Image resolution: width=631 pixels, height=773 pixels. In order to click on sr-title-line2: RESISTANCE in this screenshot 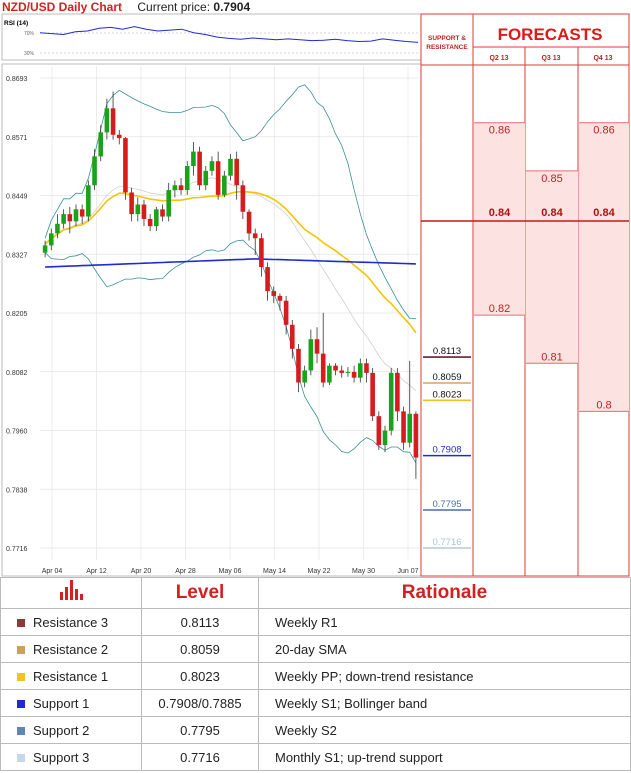, I will do `click(447, 47)`.